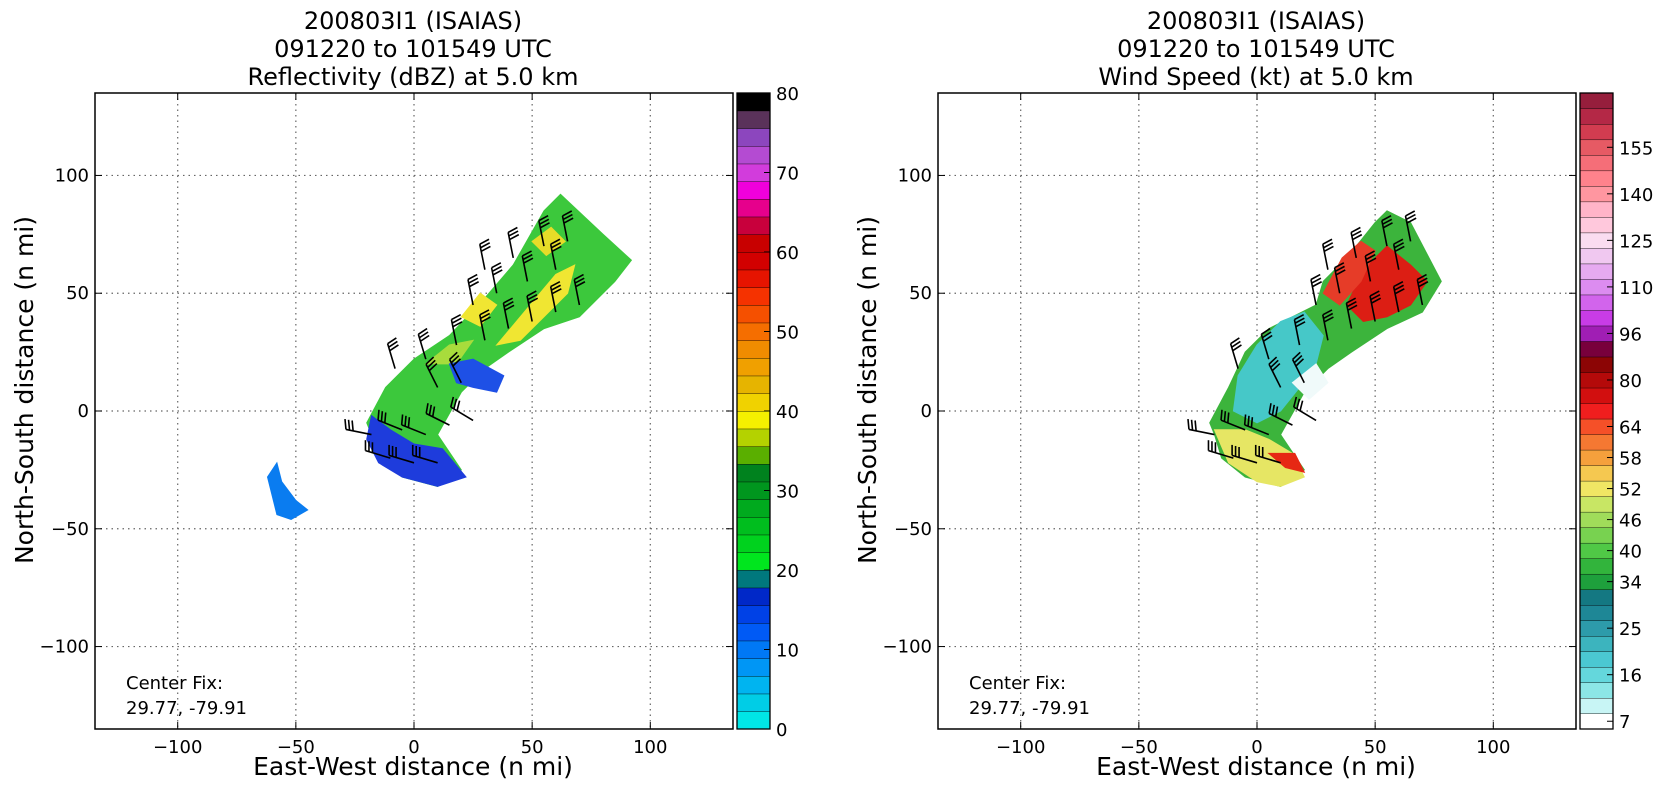  I want to click on colorbar-tick-label: 96, so click(1630, 334).